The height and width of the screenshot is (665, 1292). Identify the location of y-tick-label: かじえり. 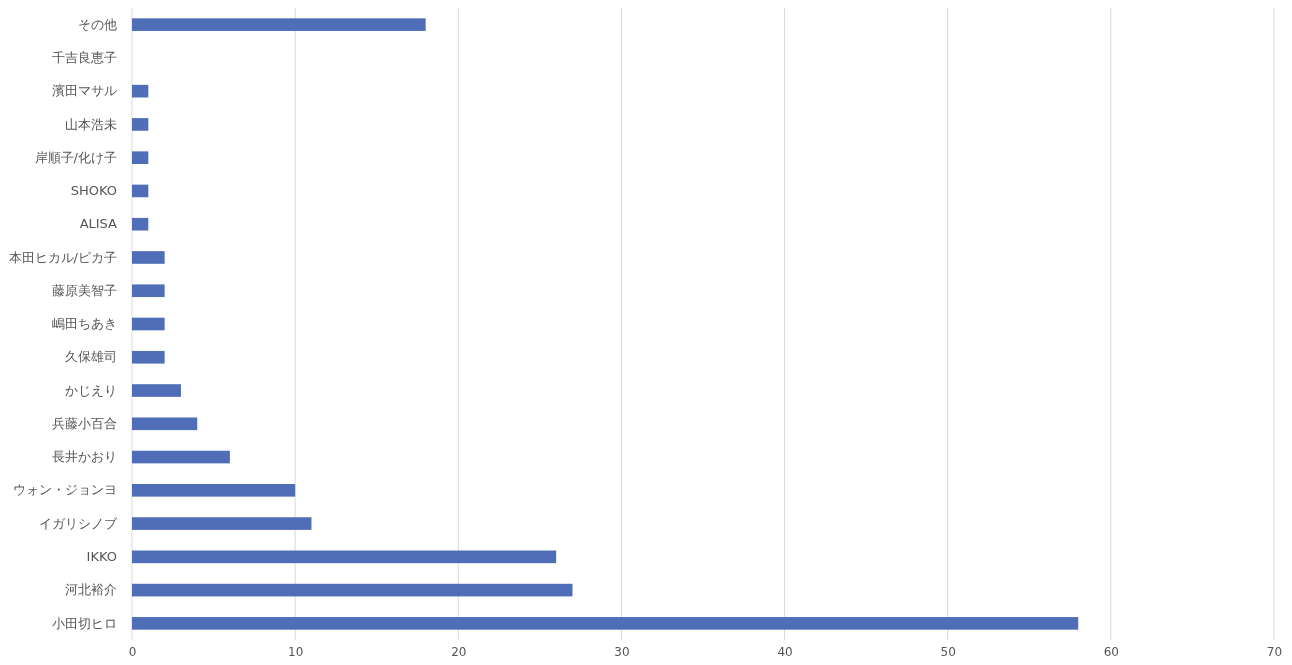
(91, 390).